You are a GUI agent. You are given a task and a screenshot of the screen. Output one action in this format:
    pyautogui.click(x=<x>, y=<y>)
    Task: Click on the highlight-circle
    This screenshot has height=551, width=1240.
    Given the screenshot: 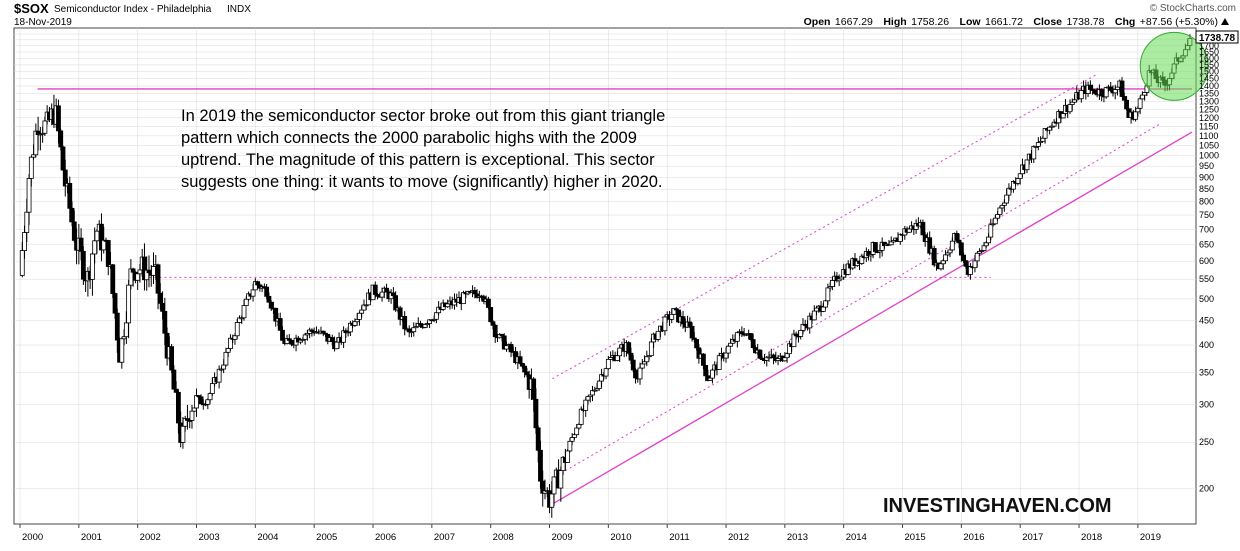 What is the action you would take?
    pyautogui.click(x=1174, y=66)
    